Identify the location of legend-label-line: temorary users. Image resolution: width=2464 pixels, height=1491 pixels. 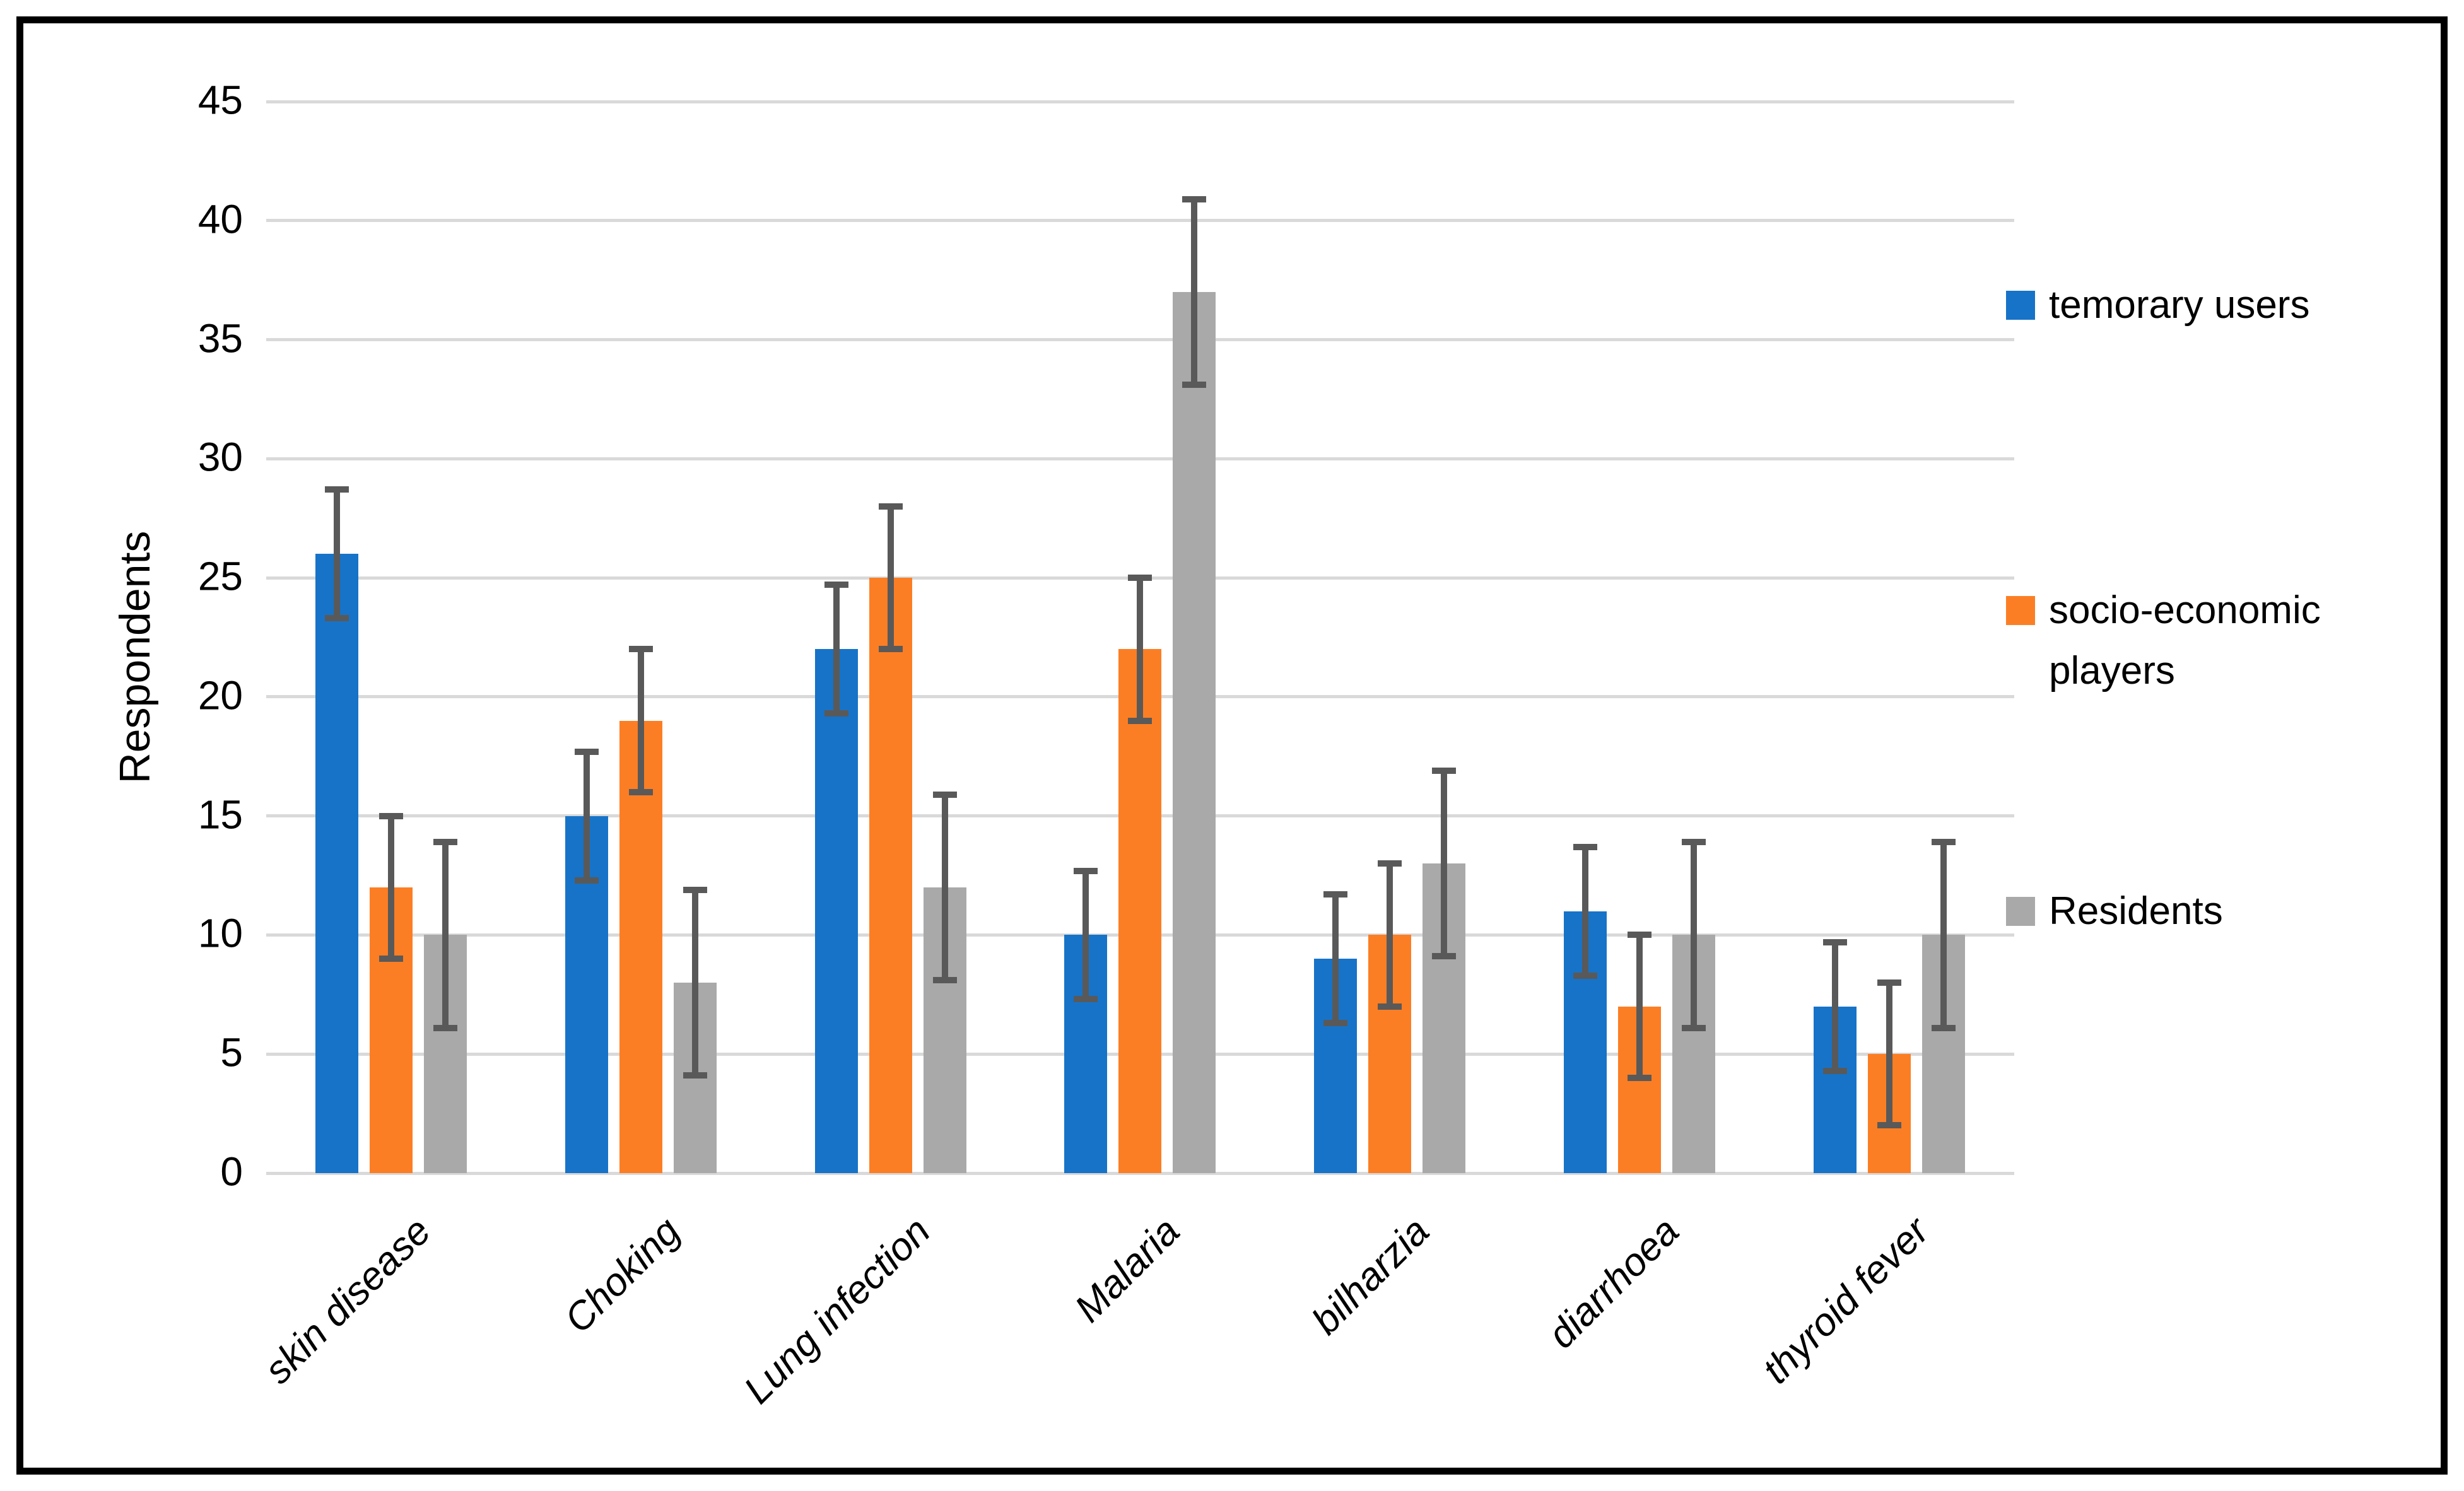
(2179, 305).